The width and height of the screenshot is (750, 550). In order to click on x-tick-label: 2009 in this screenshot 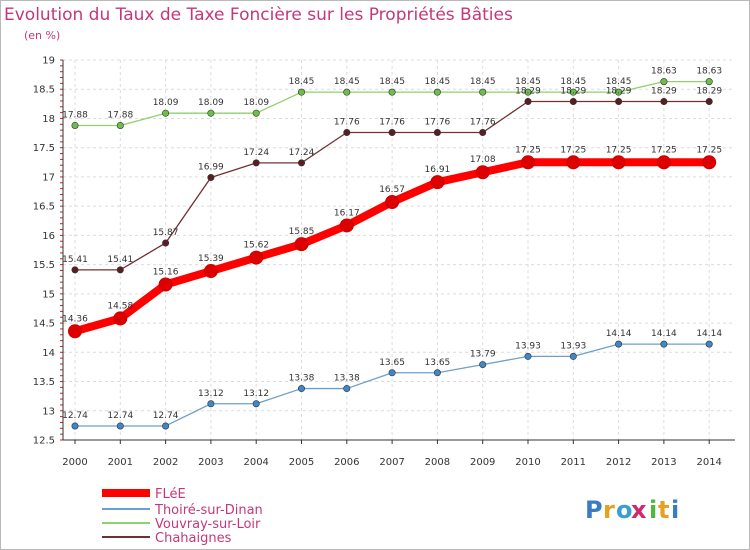, I will do `click(482, 462)`.